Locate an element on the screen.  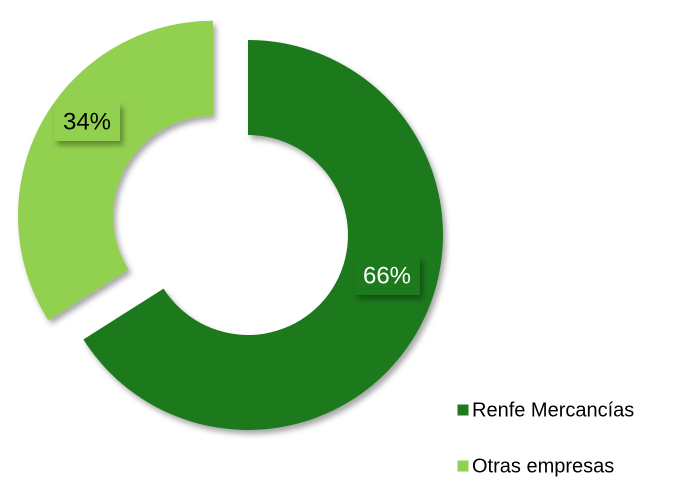
data-label: 66% is located at coordinates (387, 275).